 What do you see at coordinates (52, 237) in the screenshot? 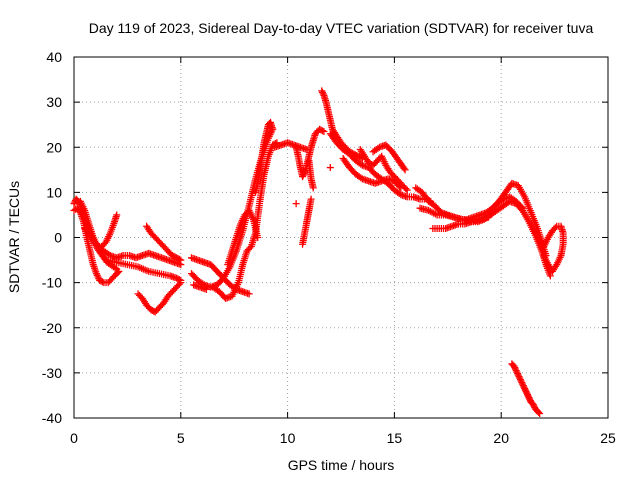
I see `y-tick-labels: -40 -30 -20 -10 0 10 20 30 40` at bounding box center [52, 237].